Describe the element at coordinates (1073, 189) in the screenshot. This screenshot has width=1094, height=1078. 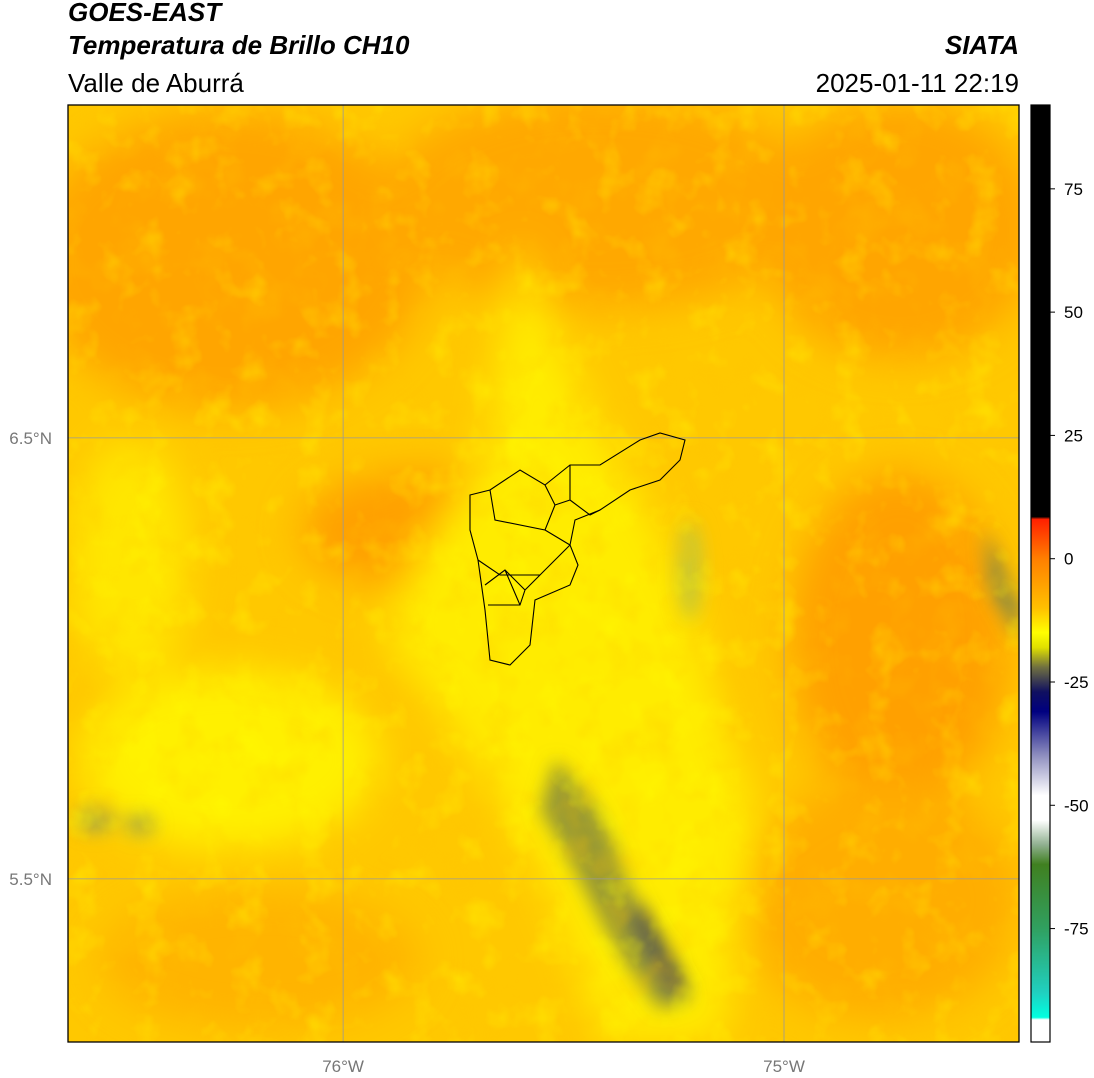
I see `colorbar-tick-label: 75` at that location.